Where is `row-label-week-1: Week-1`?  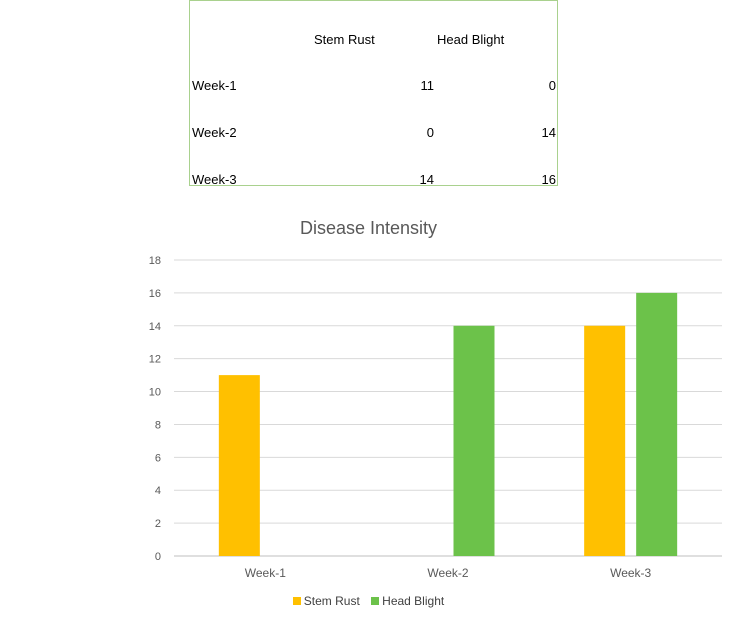
row-label-week-1: Week-1 is located at coordinates (214, 85).